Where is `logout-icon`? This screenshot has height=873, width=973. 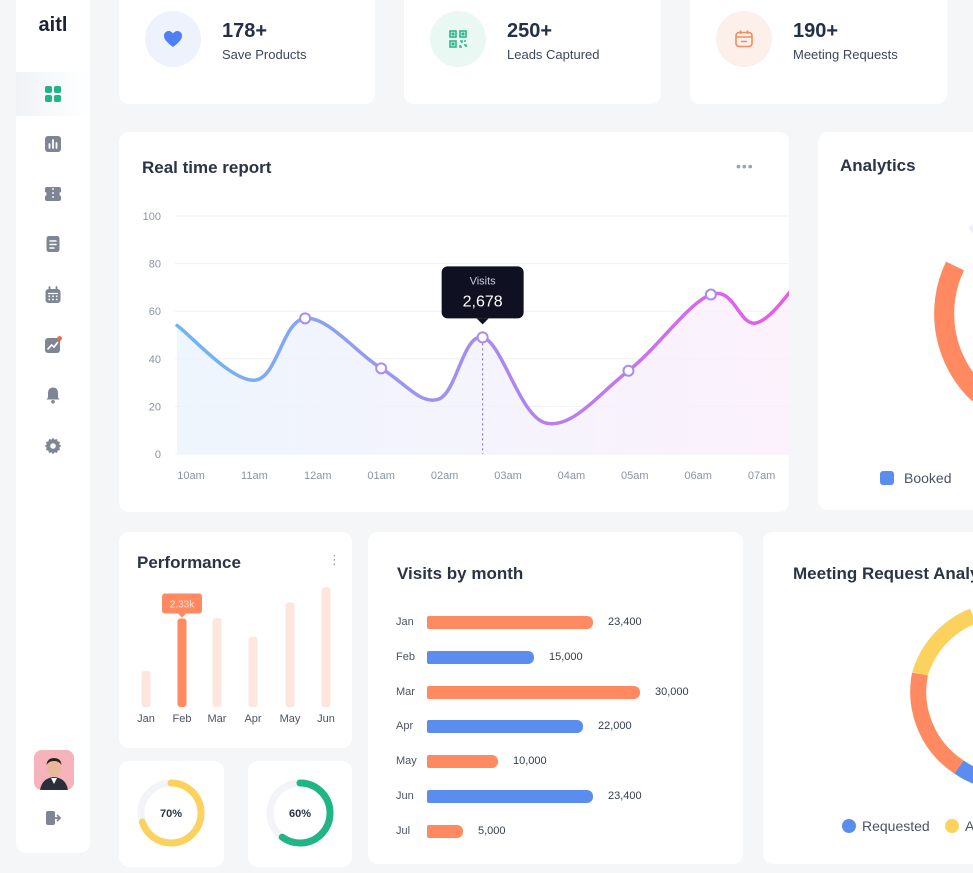 logout-icon is located at coordinates (53, 818).